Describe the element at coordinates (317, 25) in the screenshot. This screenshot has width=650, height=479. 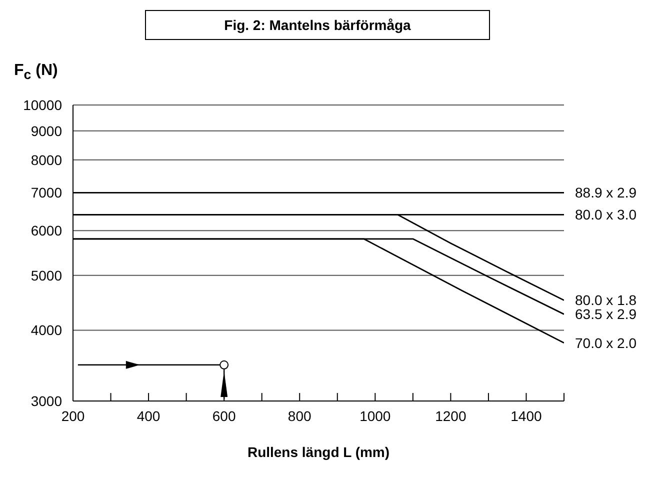
I see `chart-title: Fig. 2: Mantelns bärförmåga` at that location.